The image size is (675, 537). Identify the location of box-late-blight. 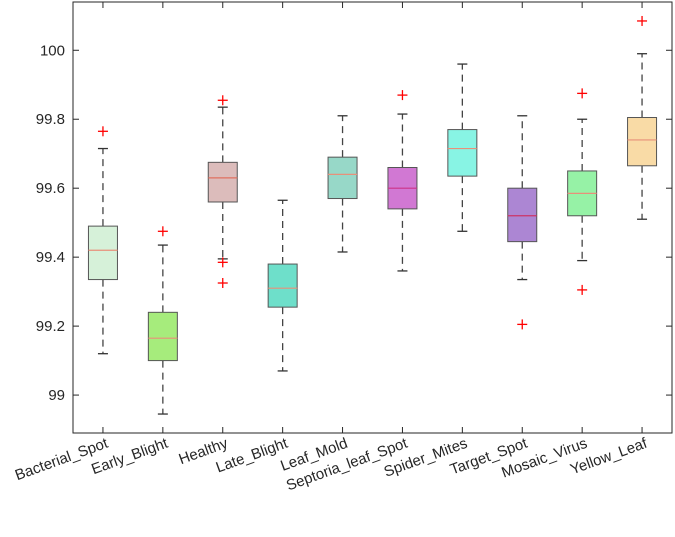
(282, 285).